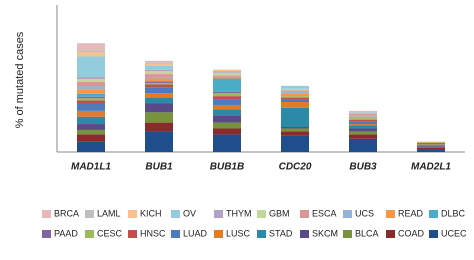  I want to click on legend-label: GBM, so click(279, 213).